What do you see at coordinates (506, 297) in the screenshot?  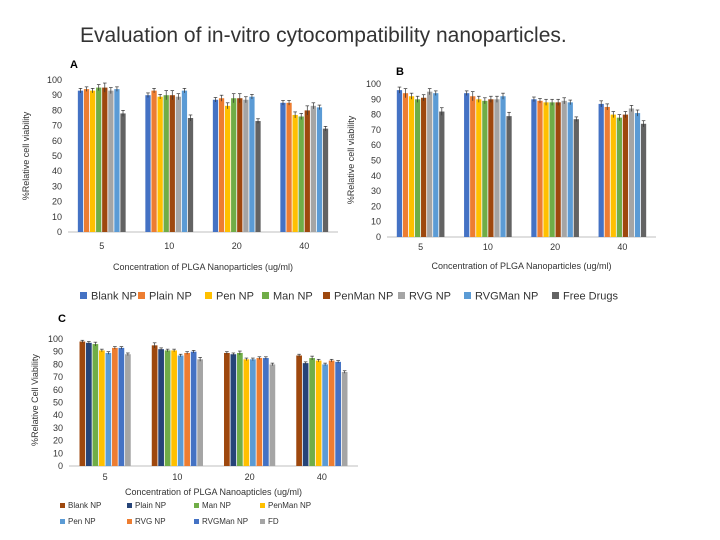 I see `legend-label: RVGMan NP` at bounding box center [506, 297].